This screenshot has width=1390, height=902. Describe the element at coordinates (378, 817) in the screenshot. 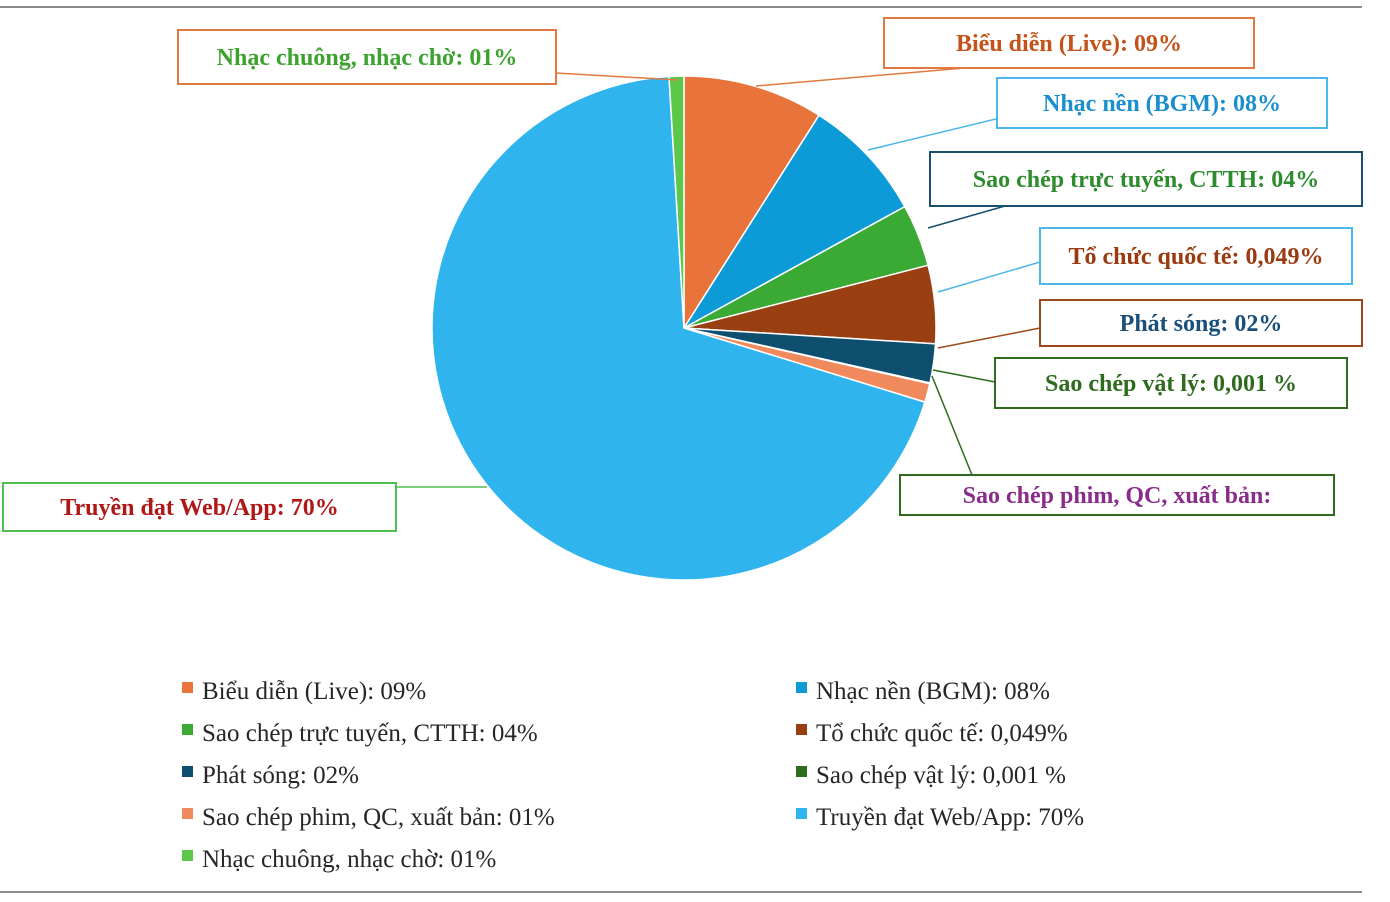

I see `legend-label: Sao chép phim, QC, xuất bản: 01%` at that location.